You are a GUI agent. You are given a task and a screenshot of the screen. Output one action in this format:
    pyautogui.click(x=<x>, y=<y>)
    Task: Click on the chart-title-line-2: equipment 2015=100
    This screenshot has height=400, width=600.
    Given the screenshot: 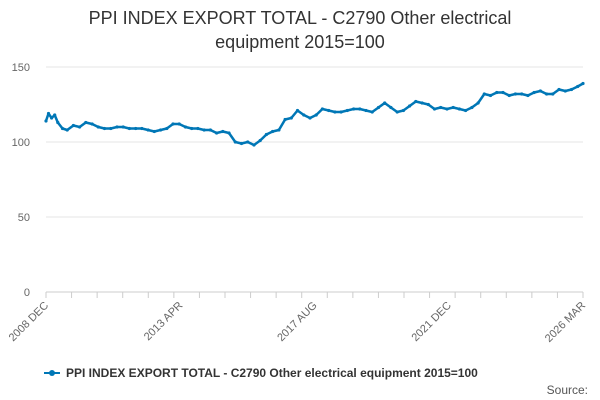 What is the action you would take?
    pyautogui.click(x=300, y=42)
    